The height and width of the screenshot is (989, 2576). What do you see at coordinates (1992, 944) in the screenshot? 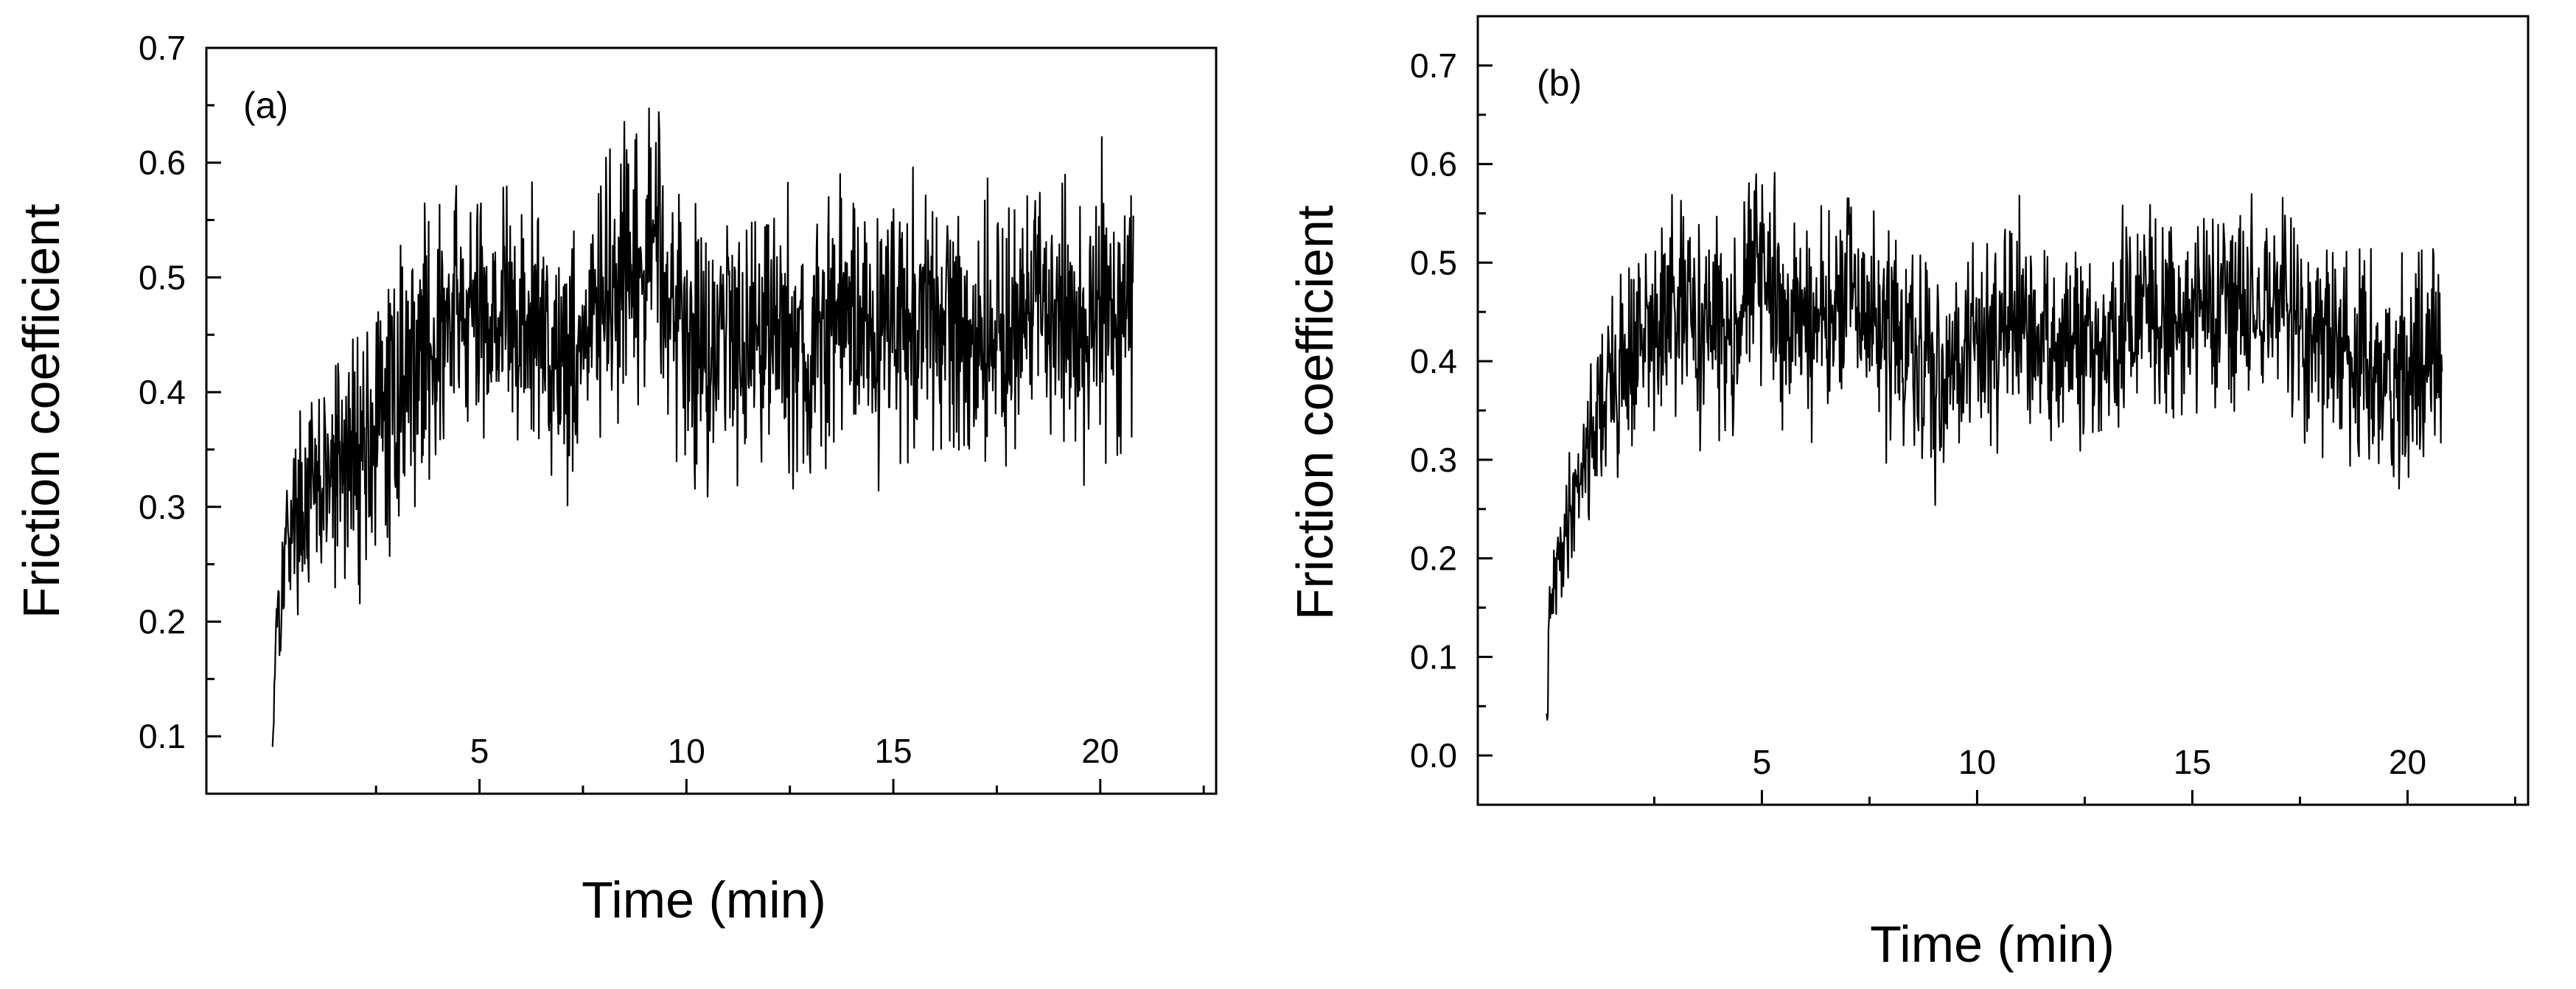
I see `x-axis-title-b: Time (min)` at bounding box center [1992, 944].